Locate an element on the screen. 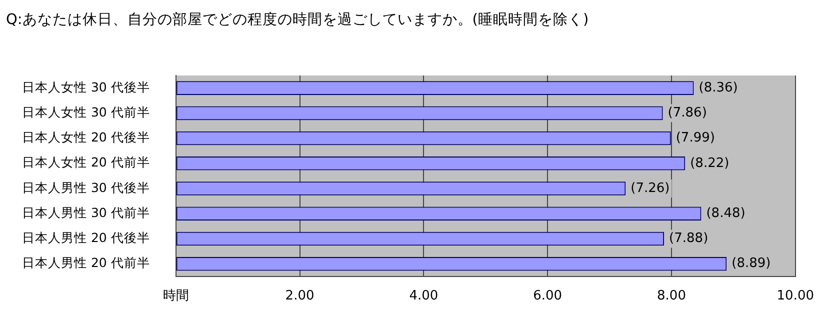 This screenshot has width=826, height=316. y-tick-label: 日本人女性 20 代後半 is located at coordinates (86, 137).